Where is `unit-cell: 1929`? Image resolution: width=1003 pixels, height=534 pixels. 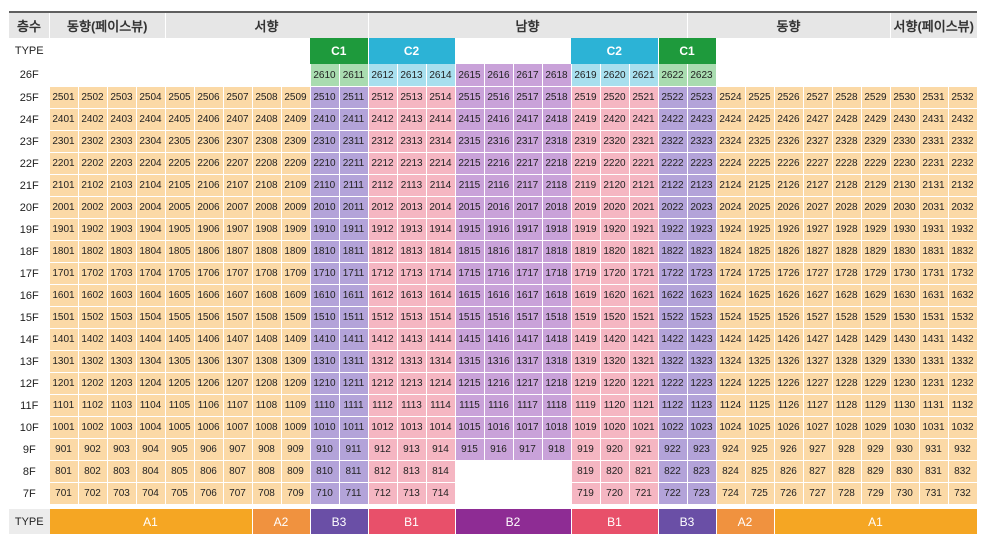
unit-cell: 1929 is located at coordinates (876, 229).